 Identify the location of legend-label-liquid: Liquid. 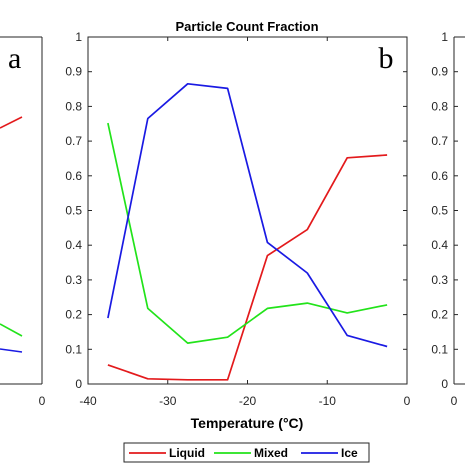
(187, 453).